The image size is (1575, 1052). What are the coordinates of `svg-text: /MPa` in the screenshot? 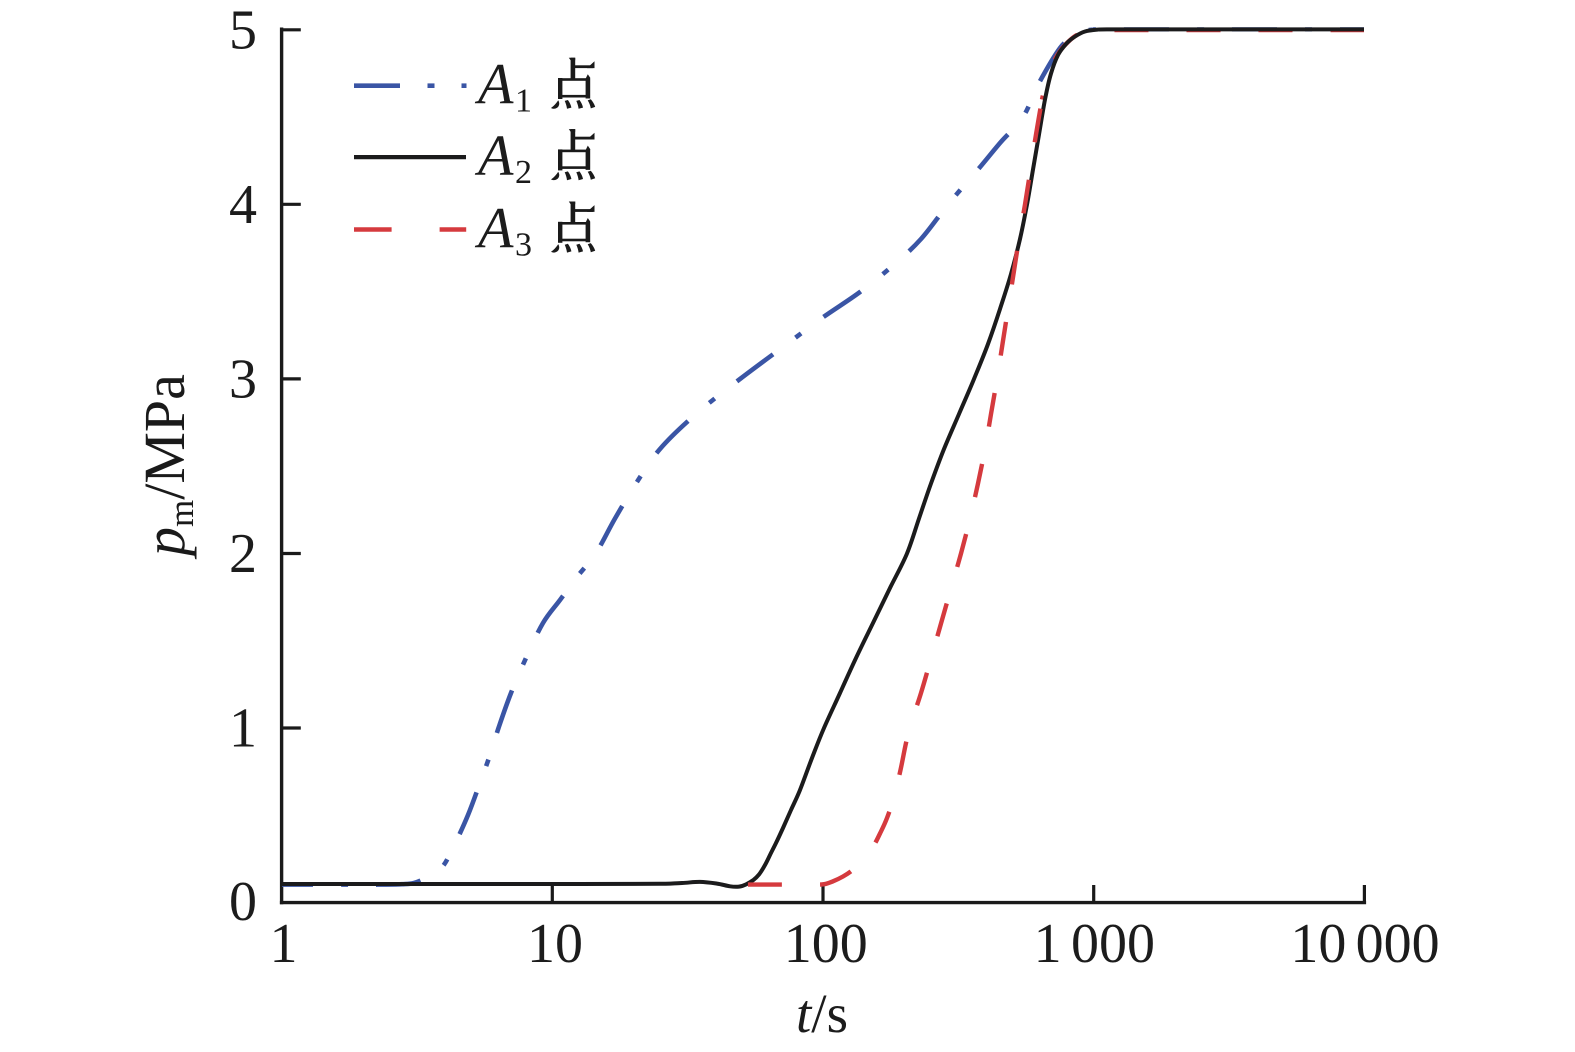 It's located at (164, 437).